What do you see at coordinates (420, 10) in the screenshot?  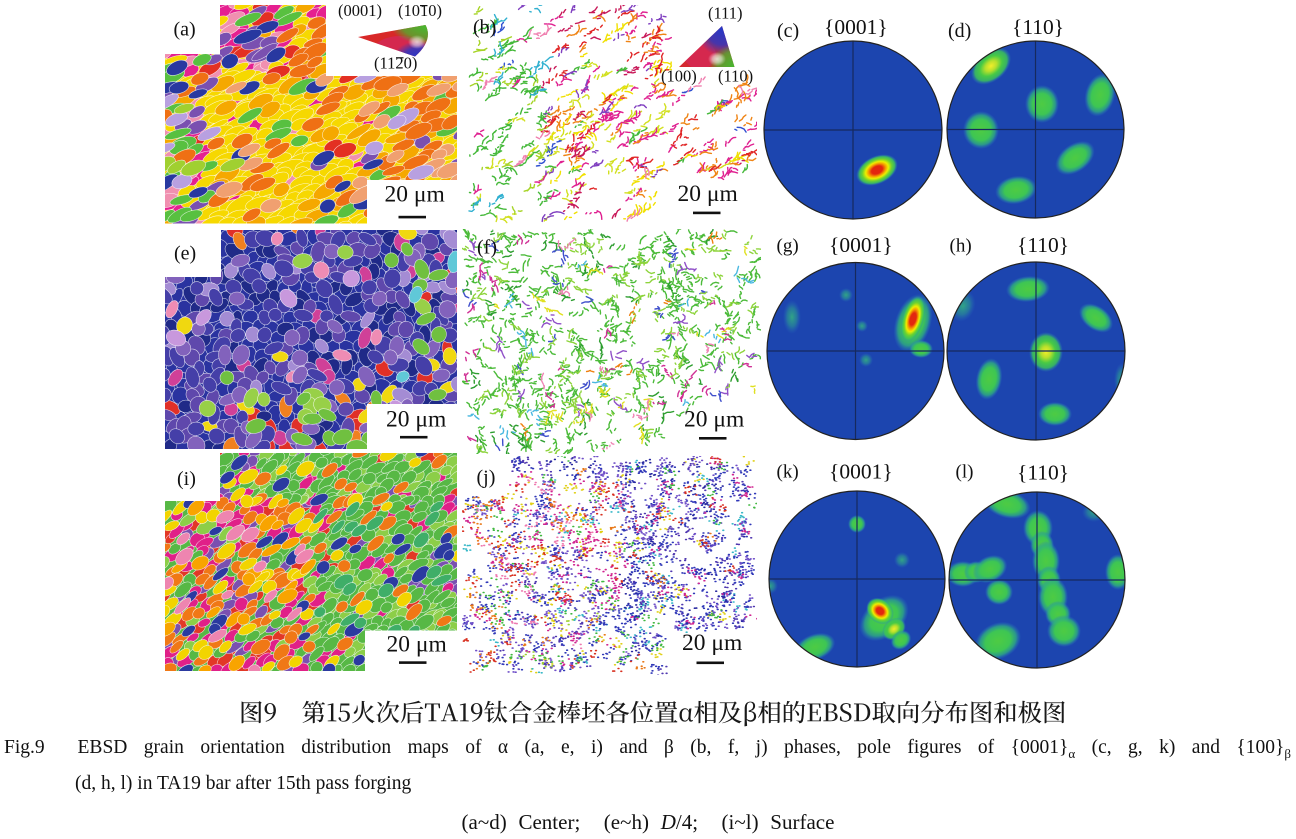 I see `svg-text: (1010)` at bounding box center [420, 10].